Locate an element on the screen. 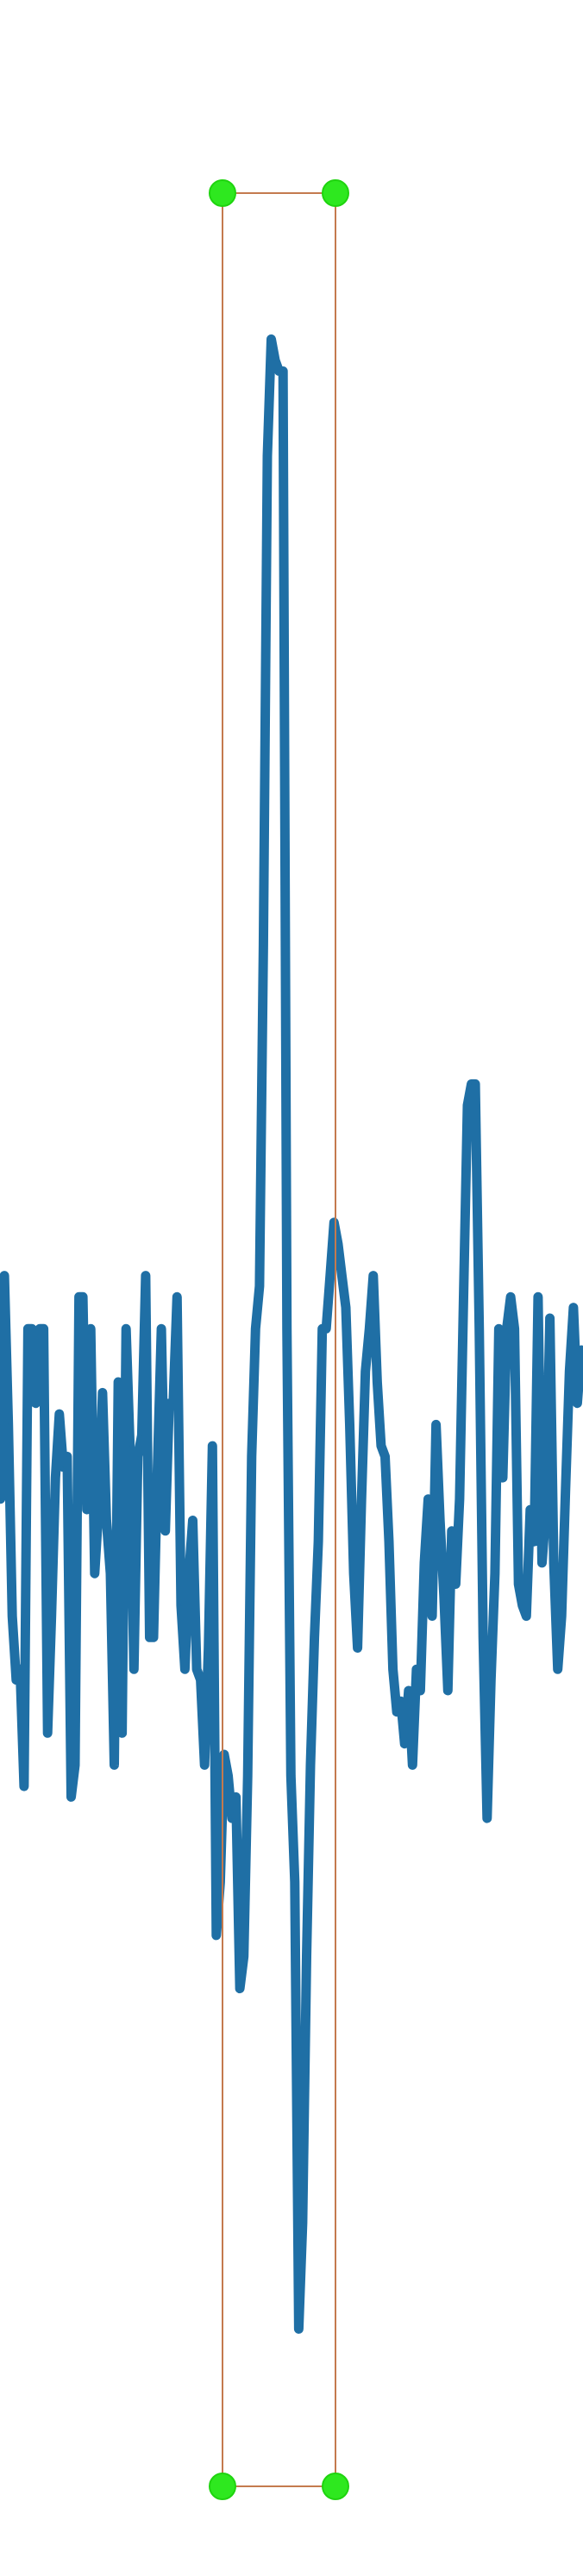 The image size is (583, 2576). selection-handle-top-right is located at coordinates (335, 193).